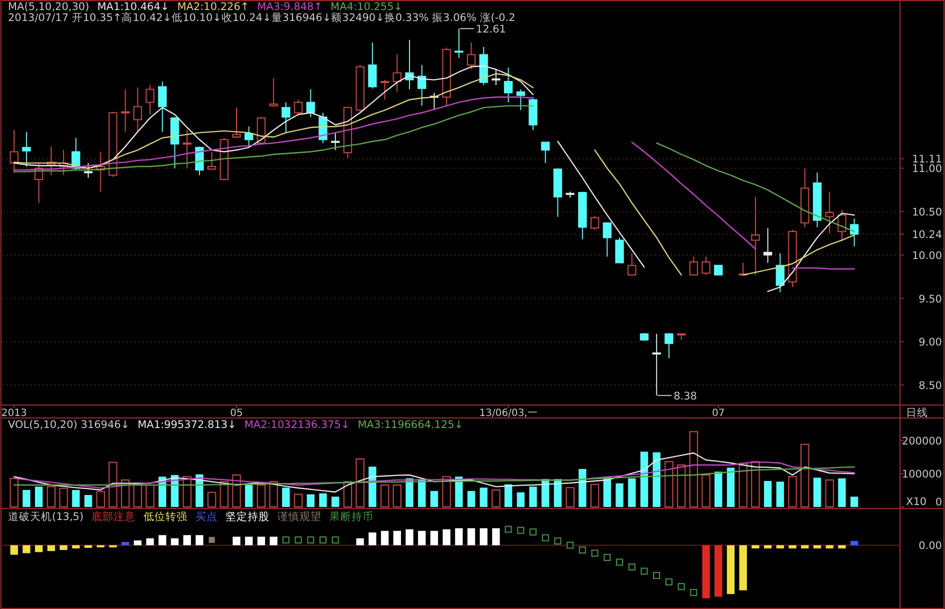 Image resolution: width=945 pixels, height=609 pixels. I want to click on text: 日线, so click(917, 412).